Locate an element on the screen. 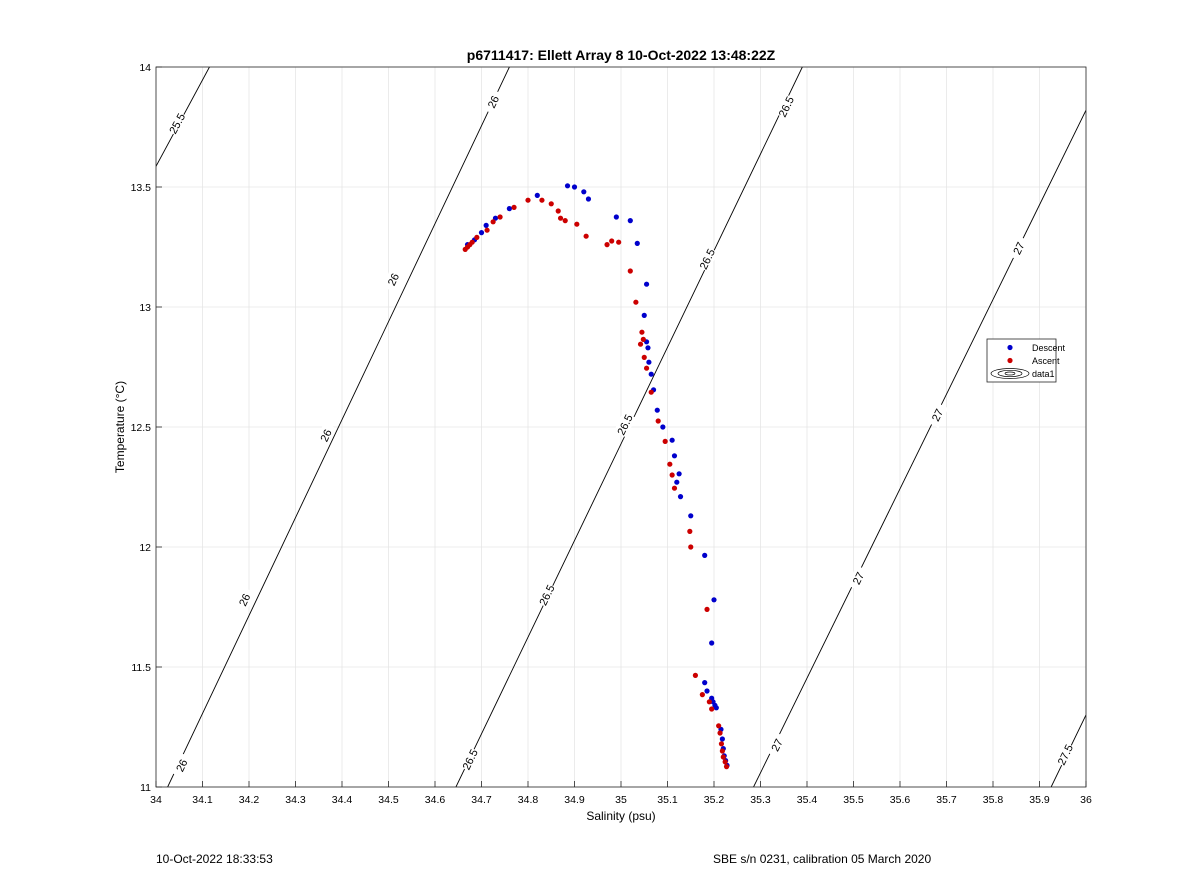 The height and width of the screenshot is (885, 1200). x-tick-label: 36 is located at coordinates (1086, 800).